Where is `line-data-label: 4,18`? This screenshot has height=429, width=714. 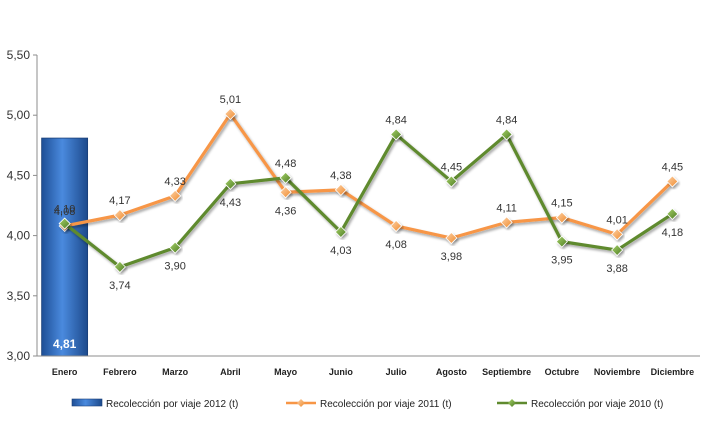
line-data-label: 4,18 is located at coordinates (672, 233).